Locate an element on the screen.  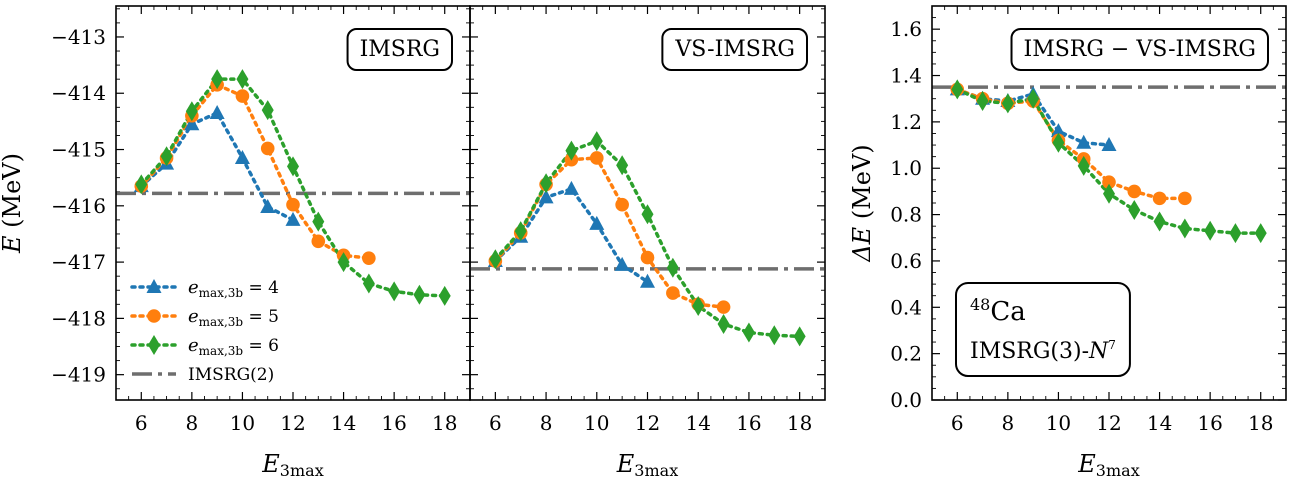
y-tick-label: 1.2 is located at coordinates (906, 122).